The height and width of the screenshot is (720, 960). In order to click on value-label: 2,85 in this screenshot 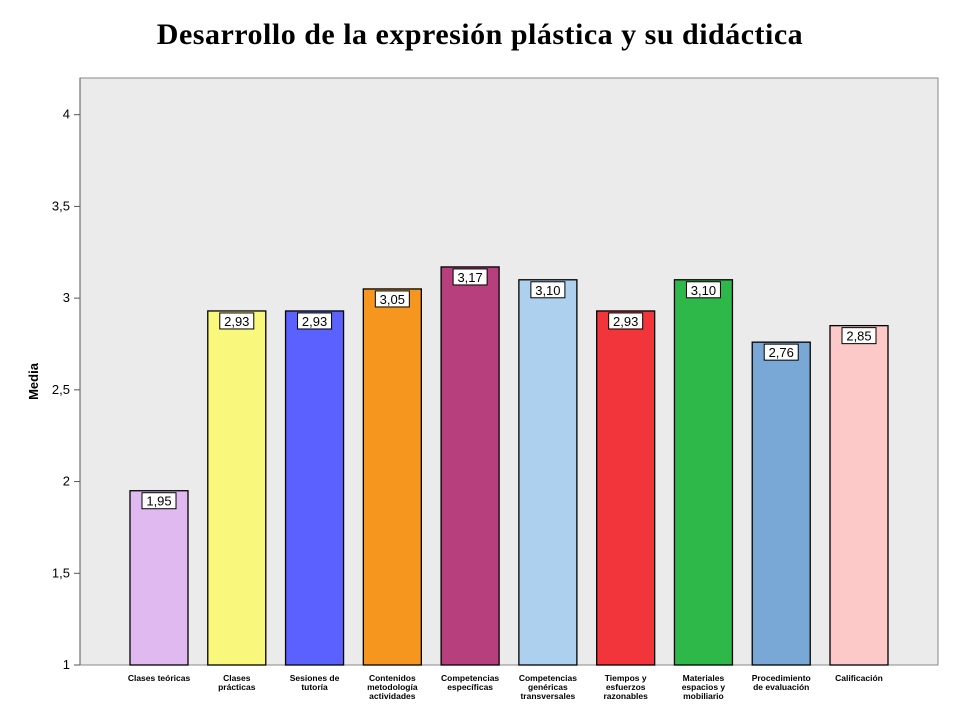, I will do `click(858, 336)`.